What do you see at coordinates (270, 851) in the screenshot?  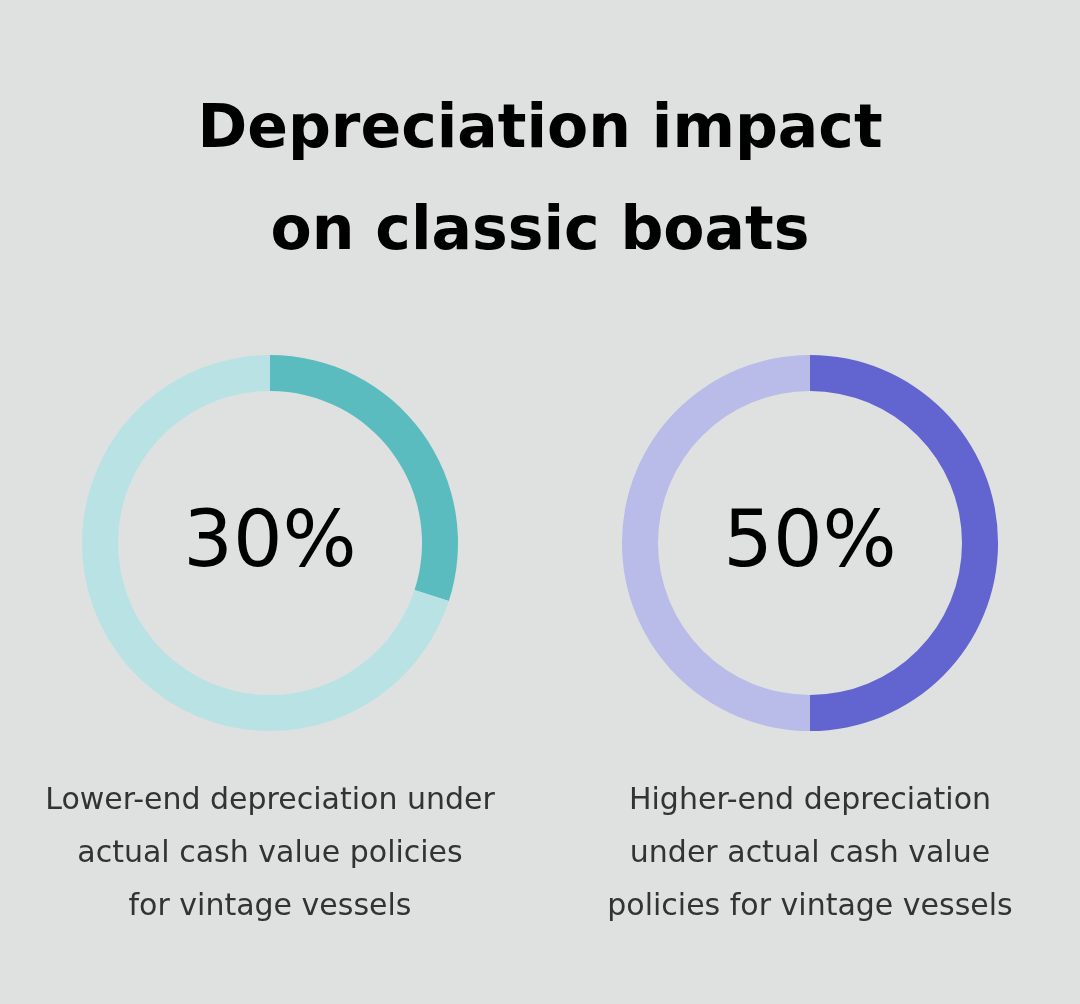 I see `text: Lower-end depreciation under actual cash value policies for vintage vessels` at bounding box center [270, 851].